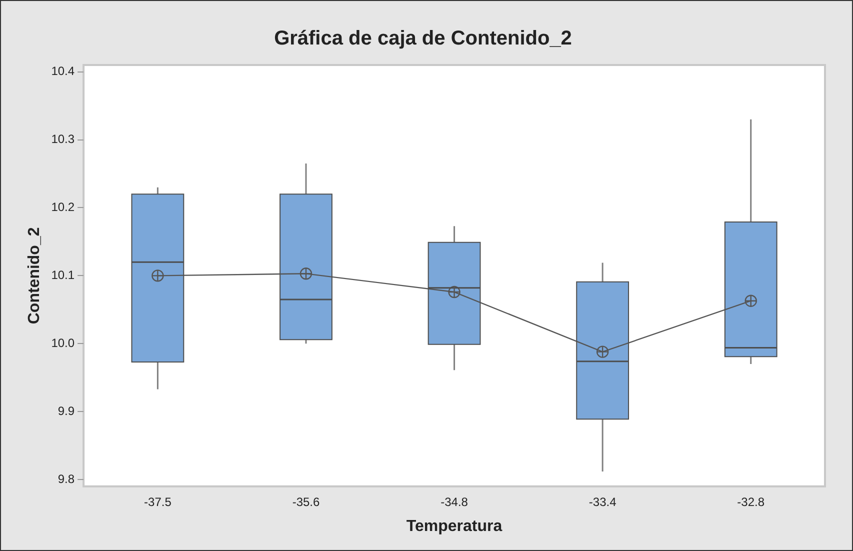  Describe the element at coordinates (454, 526) in the screenshot. I see `x-axis-title: Temperatura` at that location.